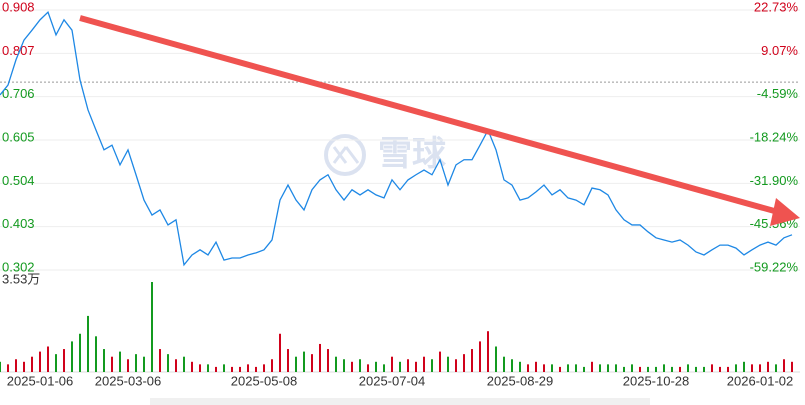 The height and width of the screenshot is (405, 805). I want to click on y2-tick-label: -18.24%, so click(774, 136).